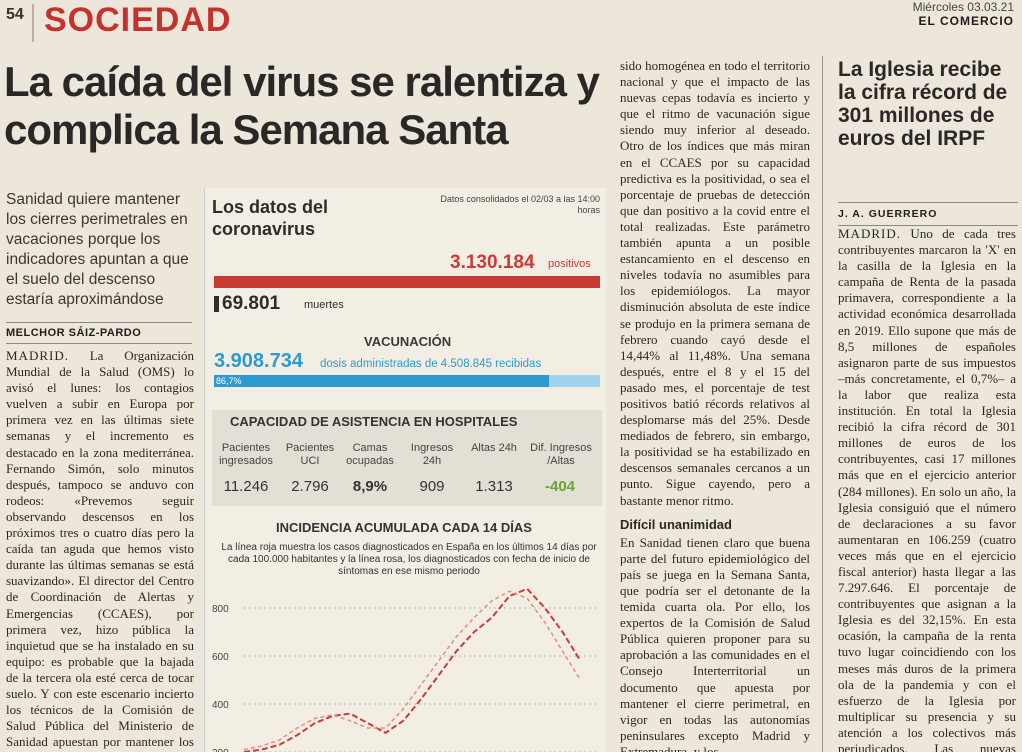 Image resolution: width=1022 pixels, height=752 pixels. I want to click on header-divider, so click(33, 23).